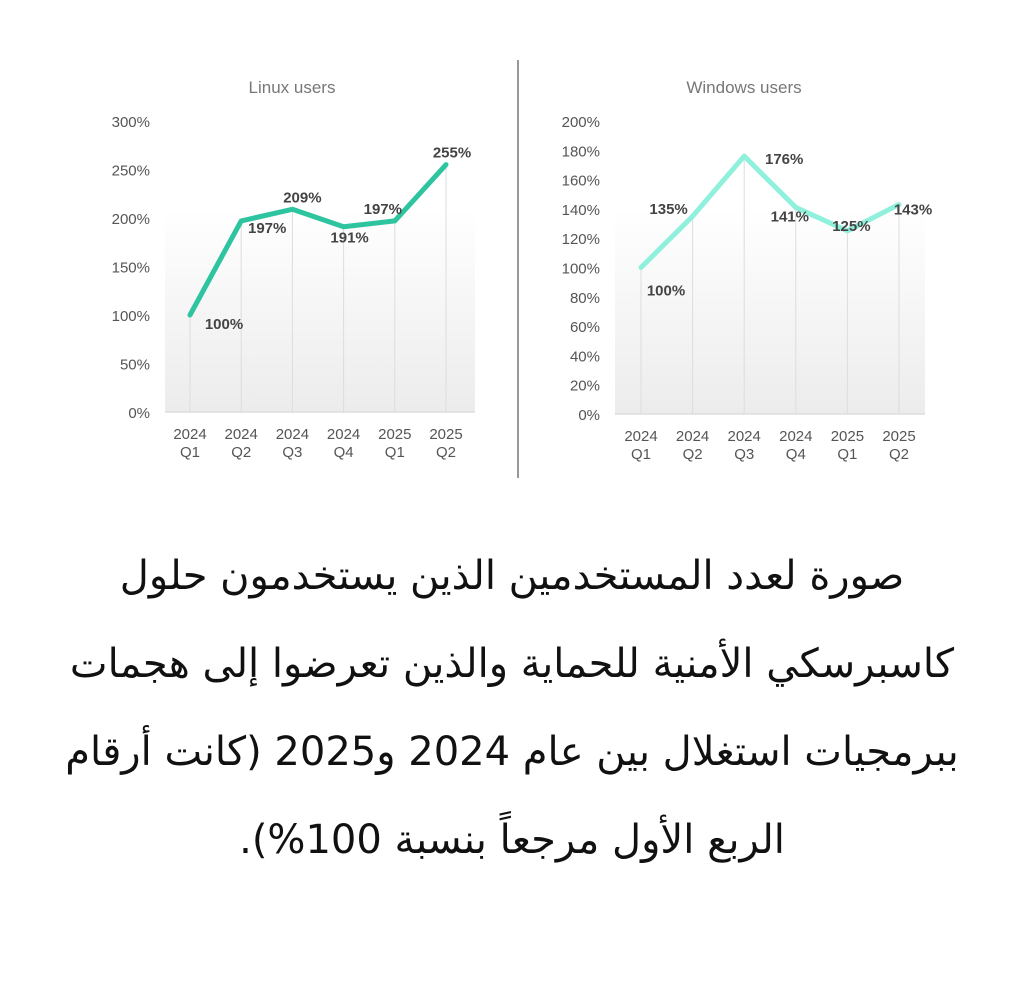 This screenshot has width=1024, height=984. What do you see at coordinates (131, 268) in the screenshot?
I see `y-tick-label: 150%` at bounding box center [131, 268].